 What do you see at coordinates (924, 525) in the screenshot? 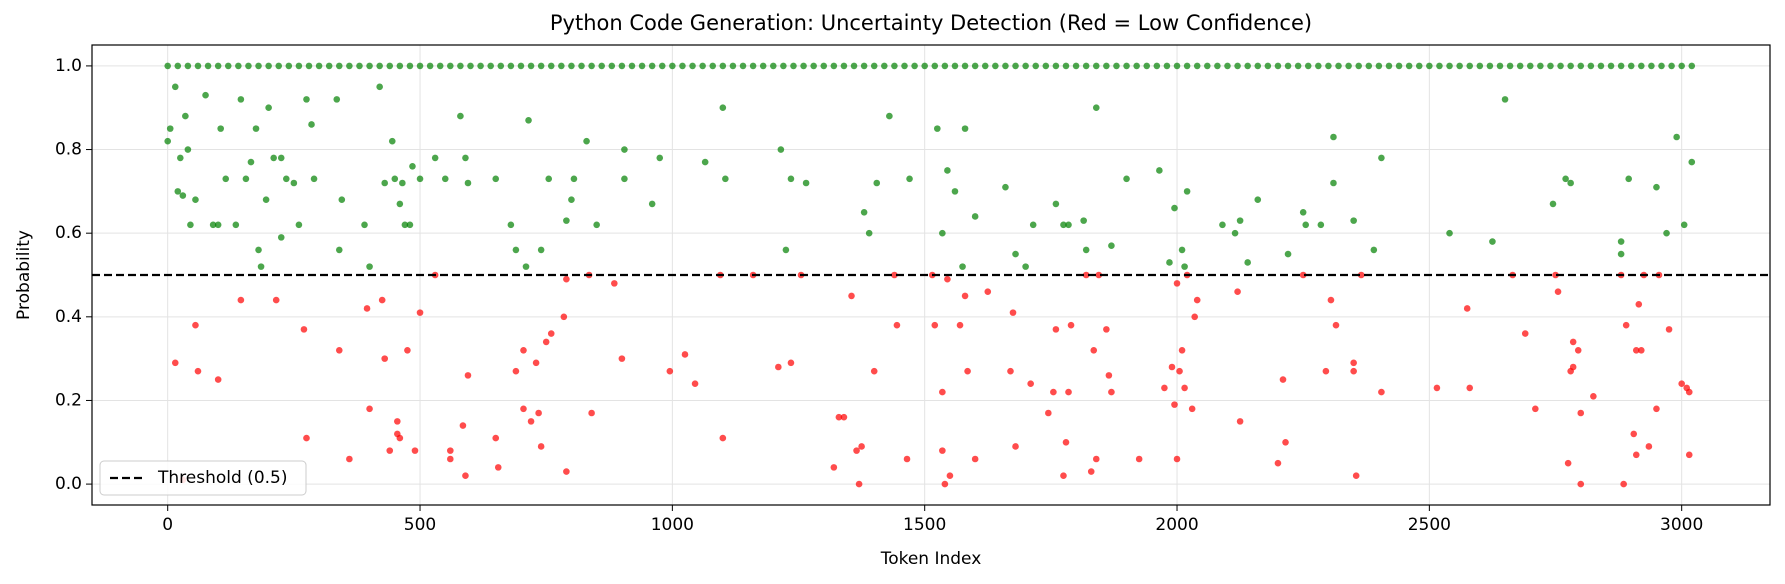
I see `x-tick-label: 1500` at bounding box center [924, 525].